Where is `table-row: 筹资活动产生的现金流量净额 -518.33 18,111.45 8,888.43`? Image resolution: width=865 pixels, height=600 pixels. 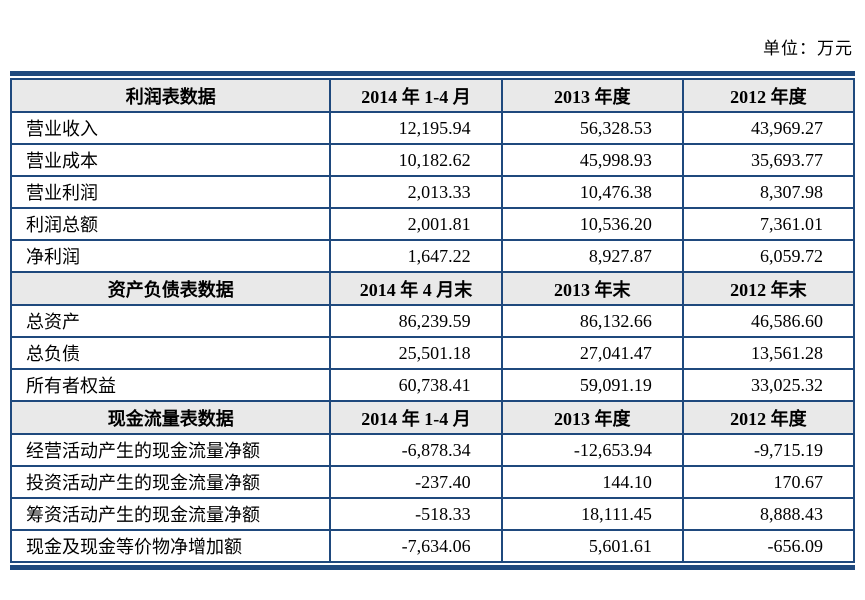
table-row: 筹资活动产生的现金流量净额 -518.33 18,111.45 8,888.43 is located at coordinates (432, 514).